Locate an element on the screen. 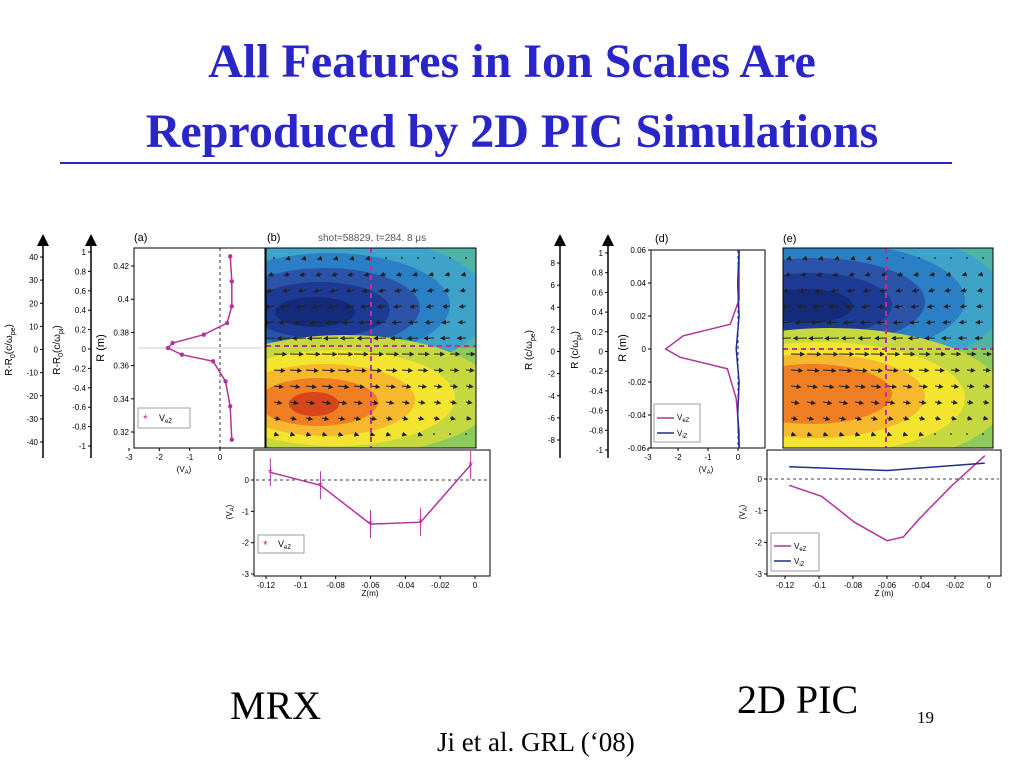  mrx-axis2-ticks: 1 0.8 0.6 0.4 0.2 0 -0.2 -0.4 -0.6 -0.8 -1 is located at coordinates (81, 349).